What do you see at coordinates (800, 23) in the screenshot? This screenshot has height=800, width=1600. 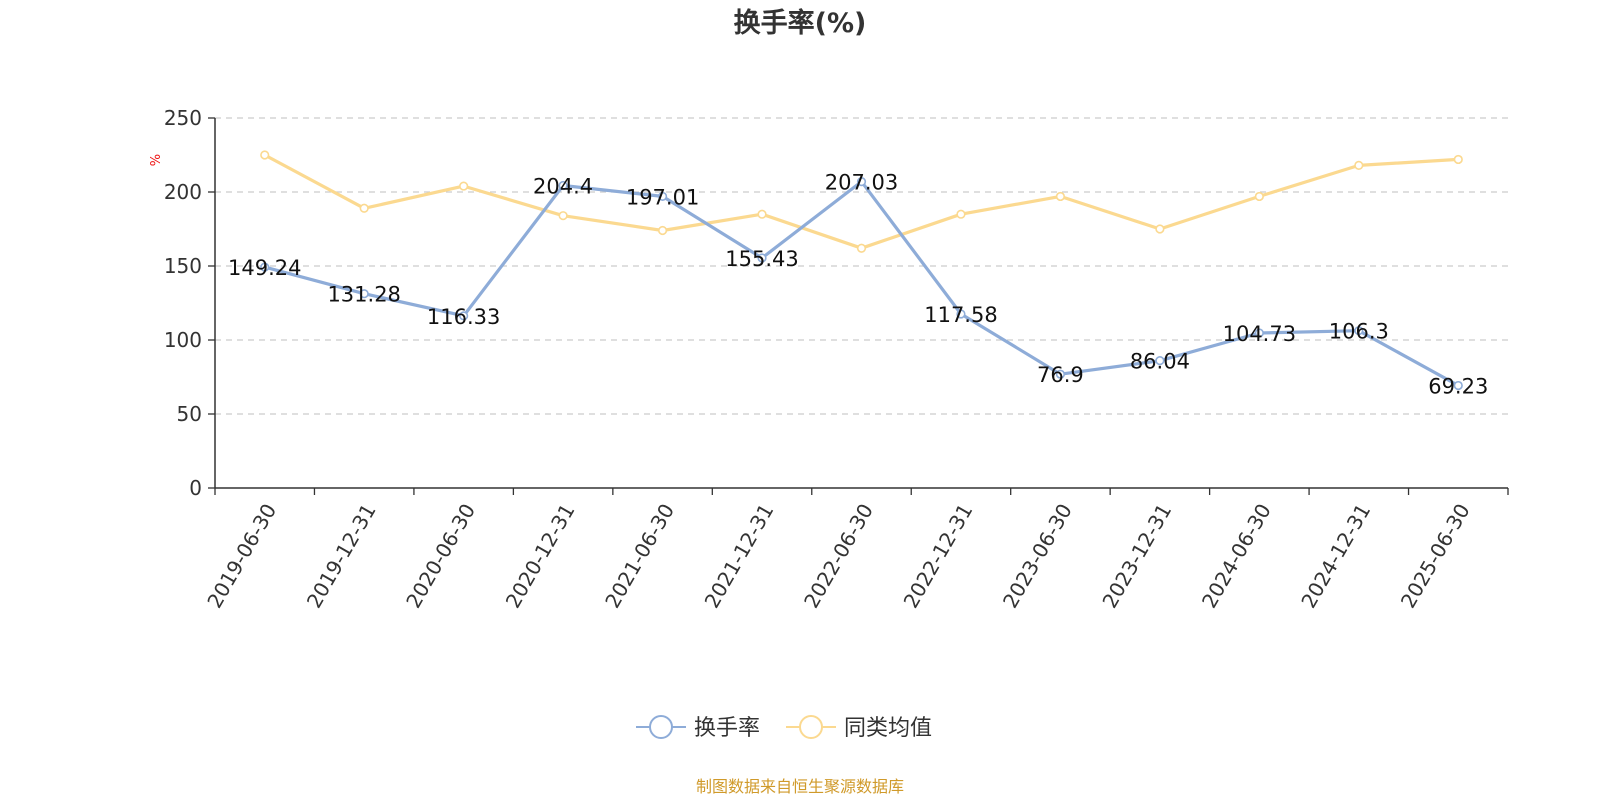 I see `chart-title: 换手率(%)` at bounding box center [800, 23].